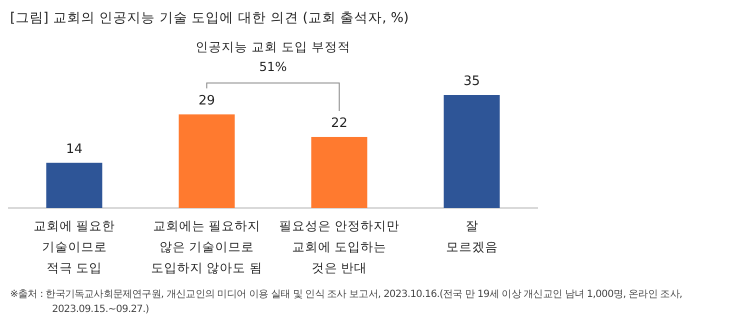 The image size is (734, 328). Describe the element at coordinates (207, 100) in the screenshot. I see `data-label: 29` at that location.